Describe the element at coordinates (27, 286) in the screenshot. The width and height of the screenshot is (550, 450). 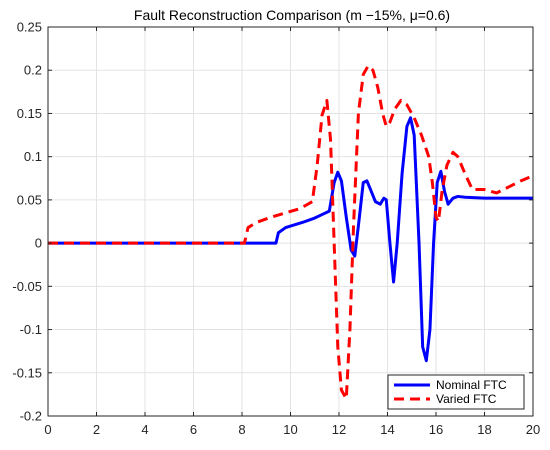
I see `y-tick-label: -0.05` at that location.